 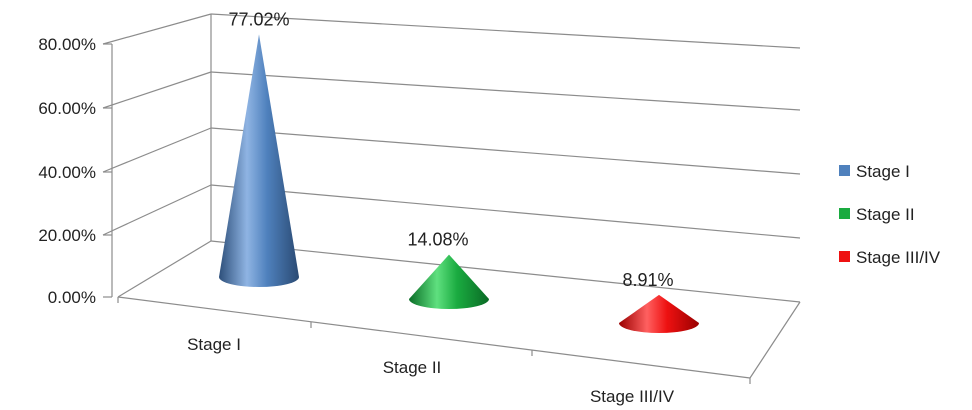 I want to click on y-tick-label-60: 60.00%, so click(x=67, y=108).